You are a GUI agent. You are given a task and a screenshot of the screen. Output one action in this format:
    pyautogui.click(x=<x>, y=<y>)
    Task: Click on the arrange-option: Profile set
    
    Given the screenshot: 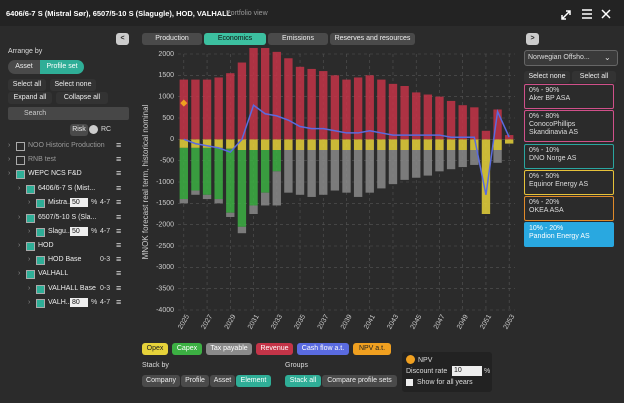 What is the action you would take?
    pyautogui.click(x=62, y=67)
    